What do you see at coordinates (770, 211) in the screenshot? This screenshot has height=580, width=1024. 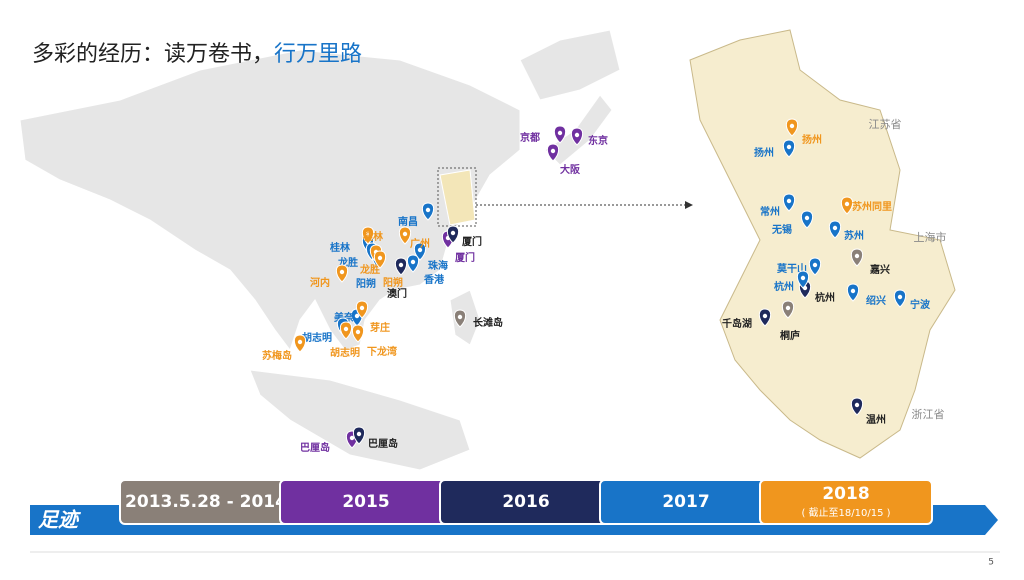 I see `place-label: 常州` at bounding box center [770, 211].